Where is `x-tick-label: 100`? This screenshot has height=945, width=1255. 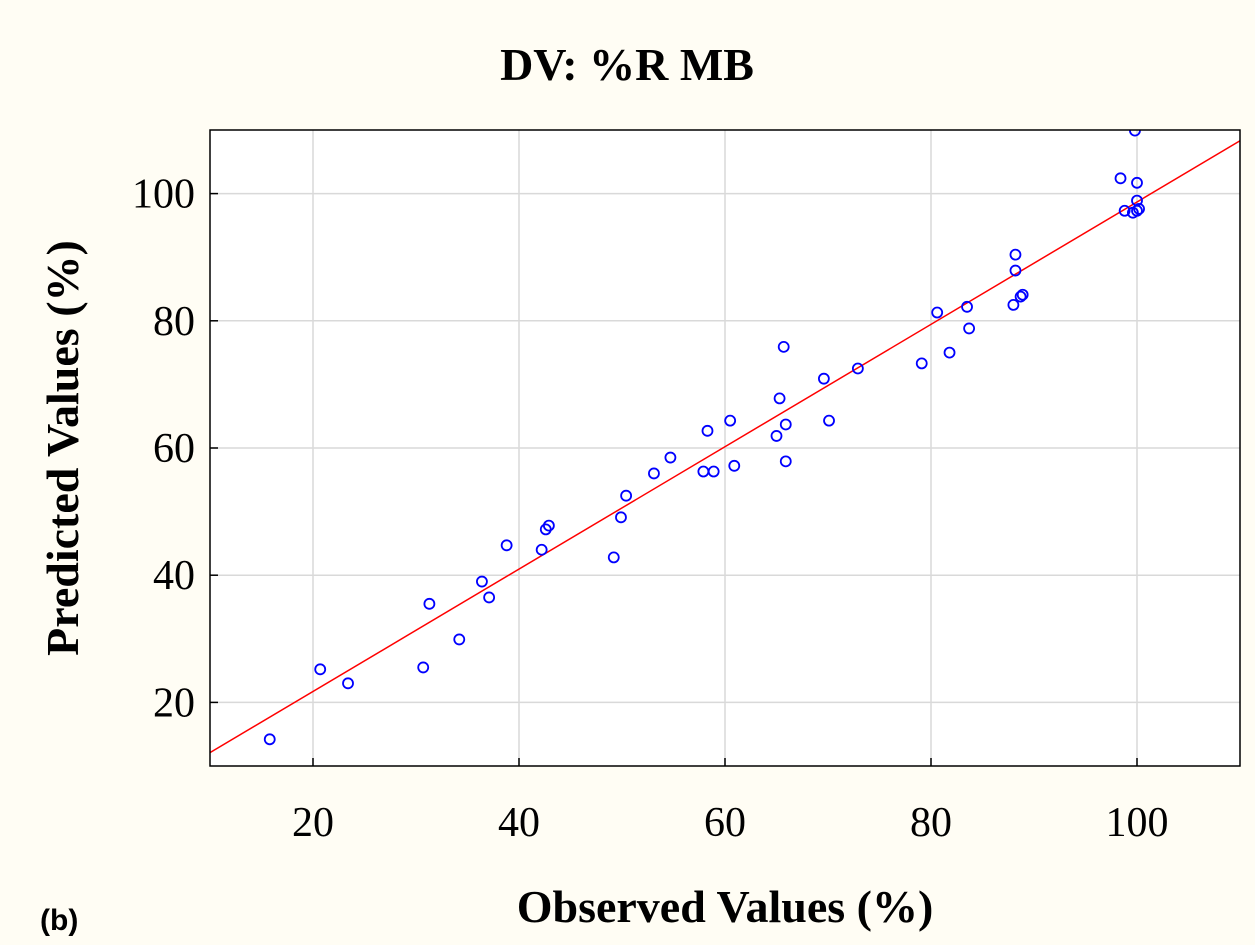 x-tick-label: 100 is located at coordinates (1137, 823).